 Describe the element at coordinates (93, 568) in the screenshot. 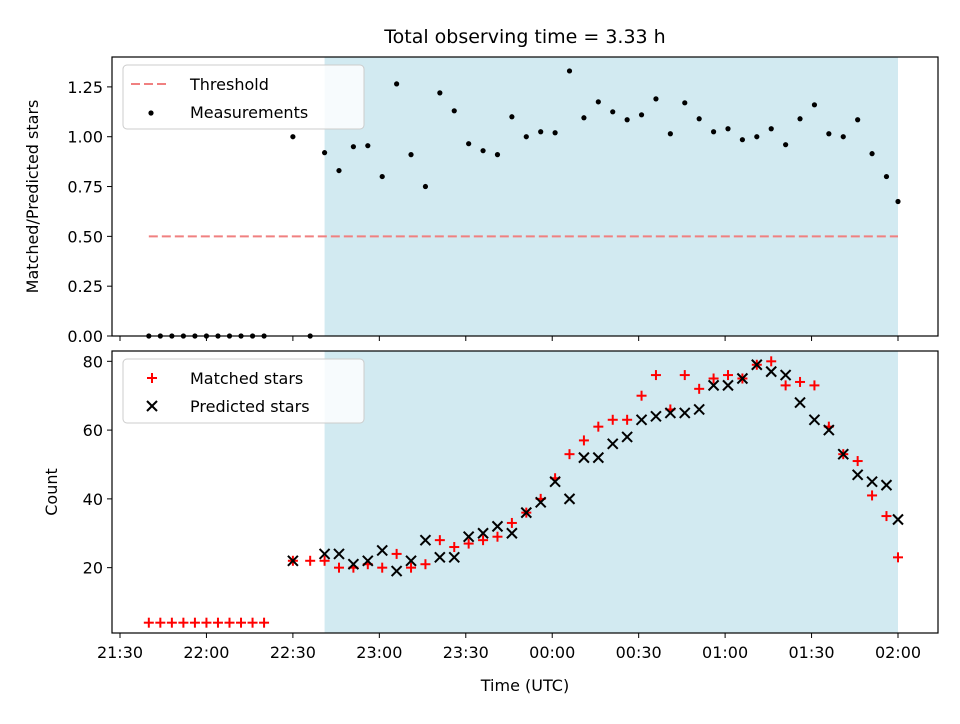

I see `y-tick-label: 20` at that location.